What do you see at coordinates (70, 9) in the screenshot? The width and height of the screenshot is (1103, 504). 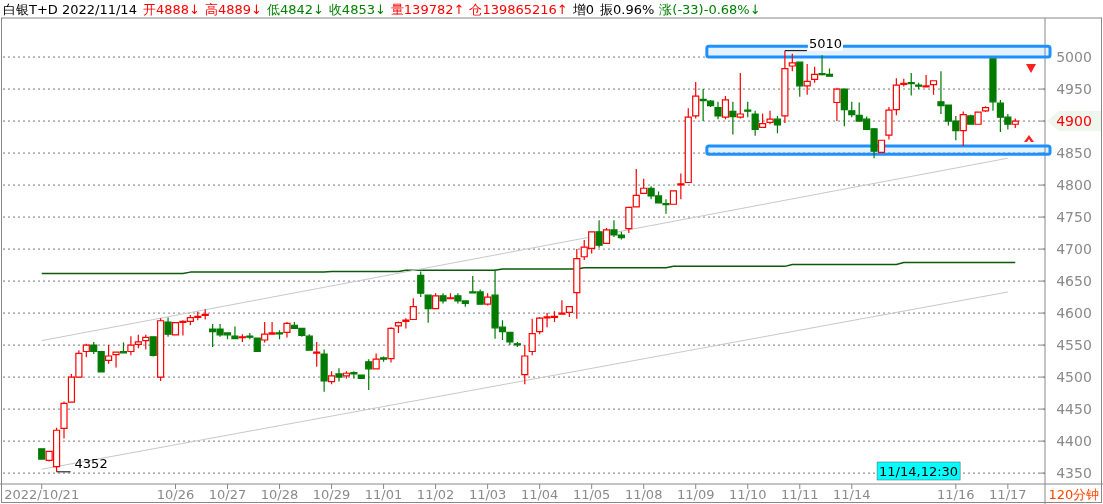 I see `chart-title: 白银T+D 2022/11/14` at bounding box center [70, 9].